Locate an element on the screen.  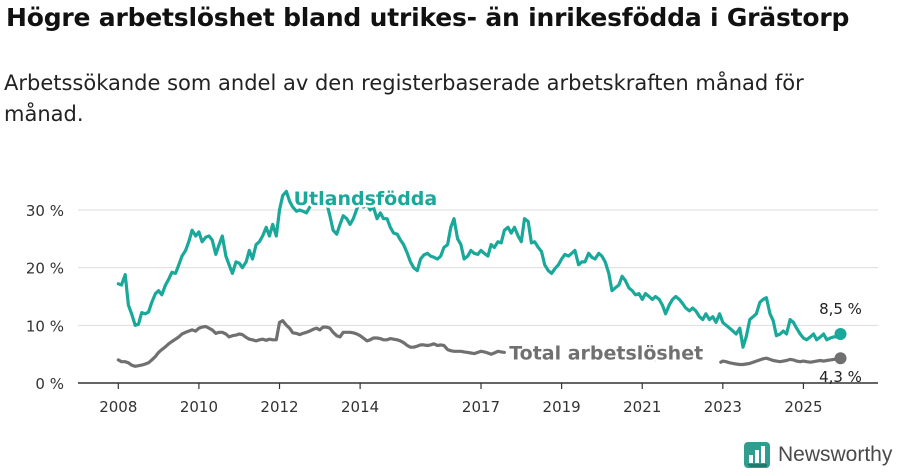
brand-logo: Newsworthy is located at coordinates (818, 455).